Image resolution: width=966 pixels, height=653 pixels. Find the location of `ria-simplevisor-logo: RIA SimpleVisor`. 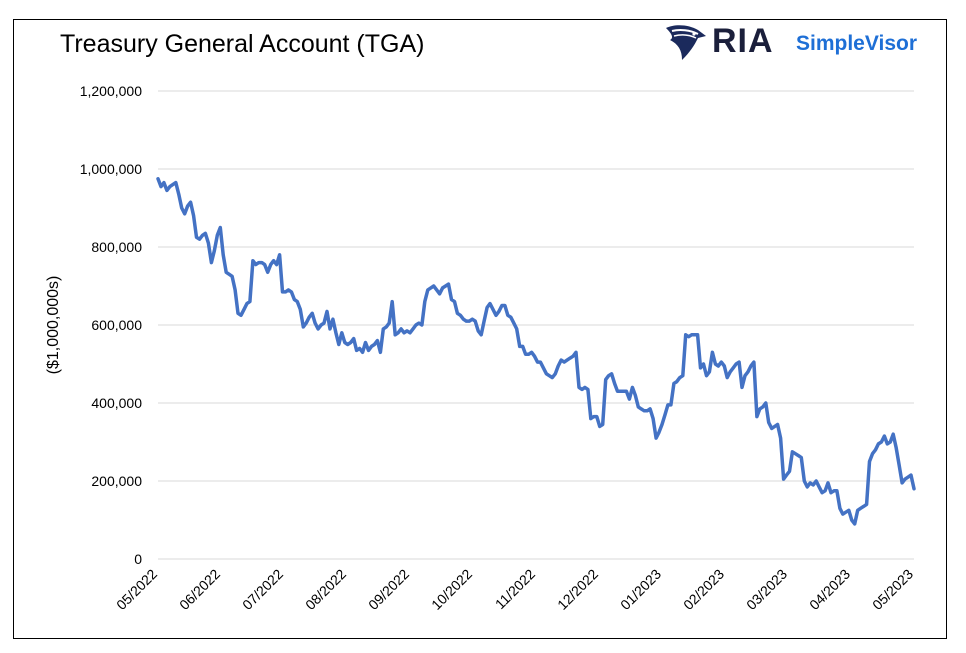

ria-simplevisor-logo: RIA SimpleVisor is located at coordinates (799, 44).